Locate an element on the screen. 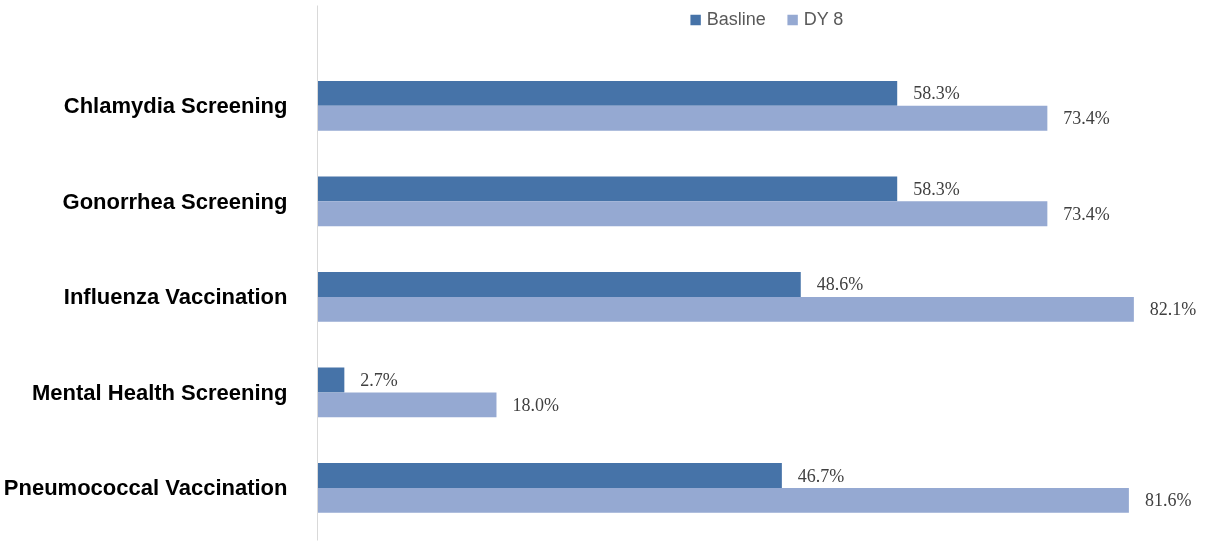  legend-label: DY 8 is located at coordinates (823, 19).